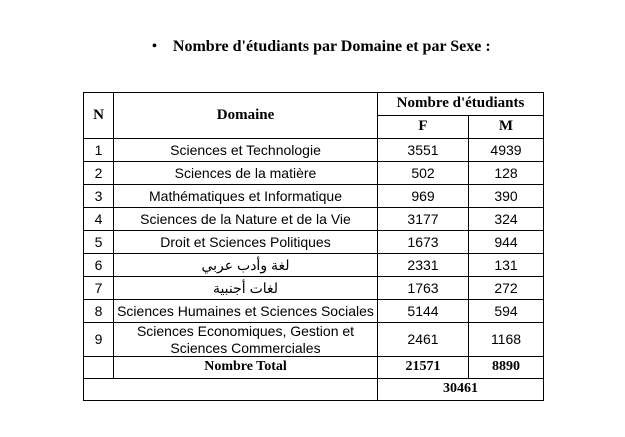 The height and width of the screenshot is (437, 625). I want to click on table-row: 7 لغات أجنبية 1763 272, so click(313, 288).